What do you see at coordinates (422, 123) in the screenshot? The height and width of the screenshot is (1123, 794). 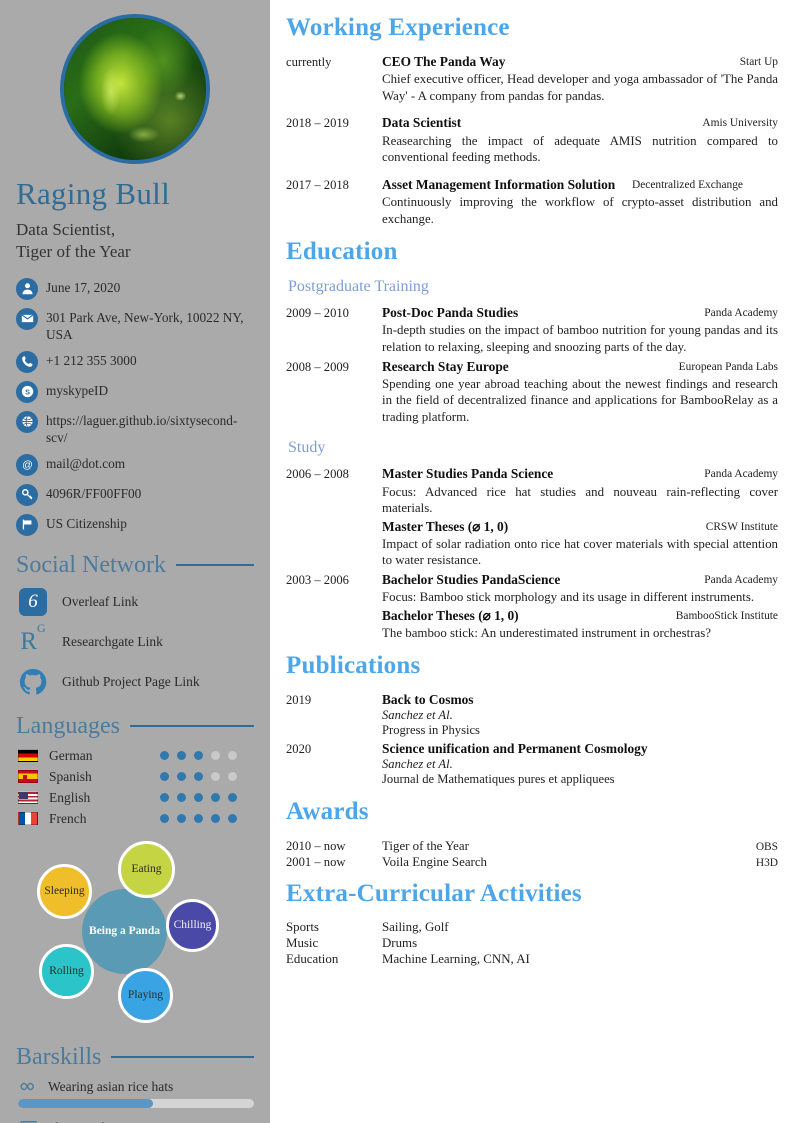 I see `entry-title: Data Scientist` at bounding box center [422, 123].